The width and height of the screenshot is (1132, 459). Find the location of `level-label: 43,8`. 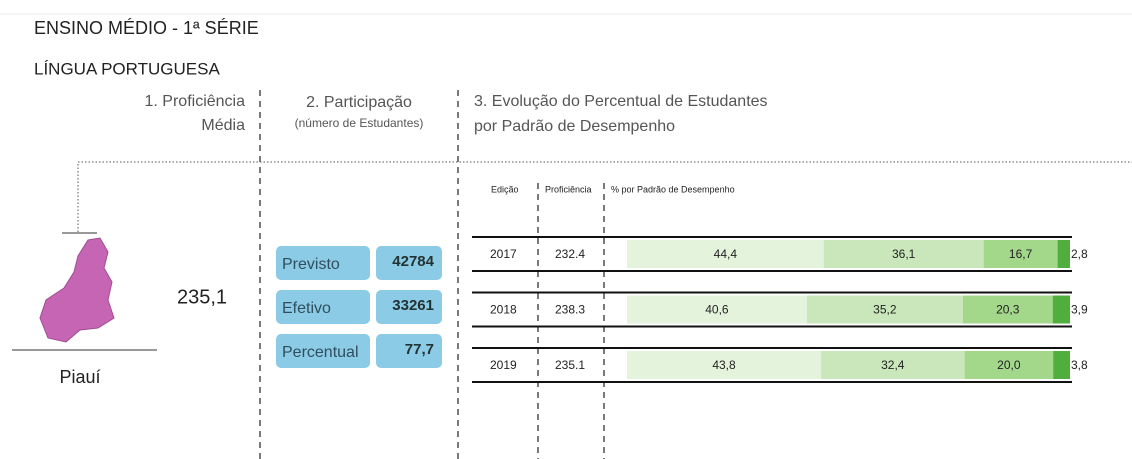

level-label: 43,8 is located at coordinates (724, 365).